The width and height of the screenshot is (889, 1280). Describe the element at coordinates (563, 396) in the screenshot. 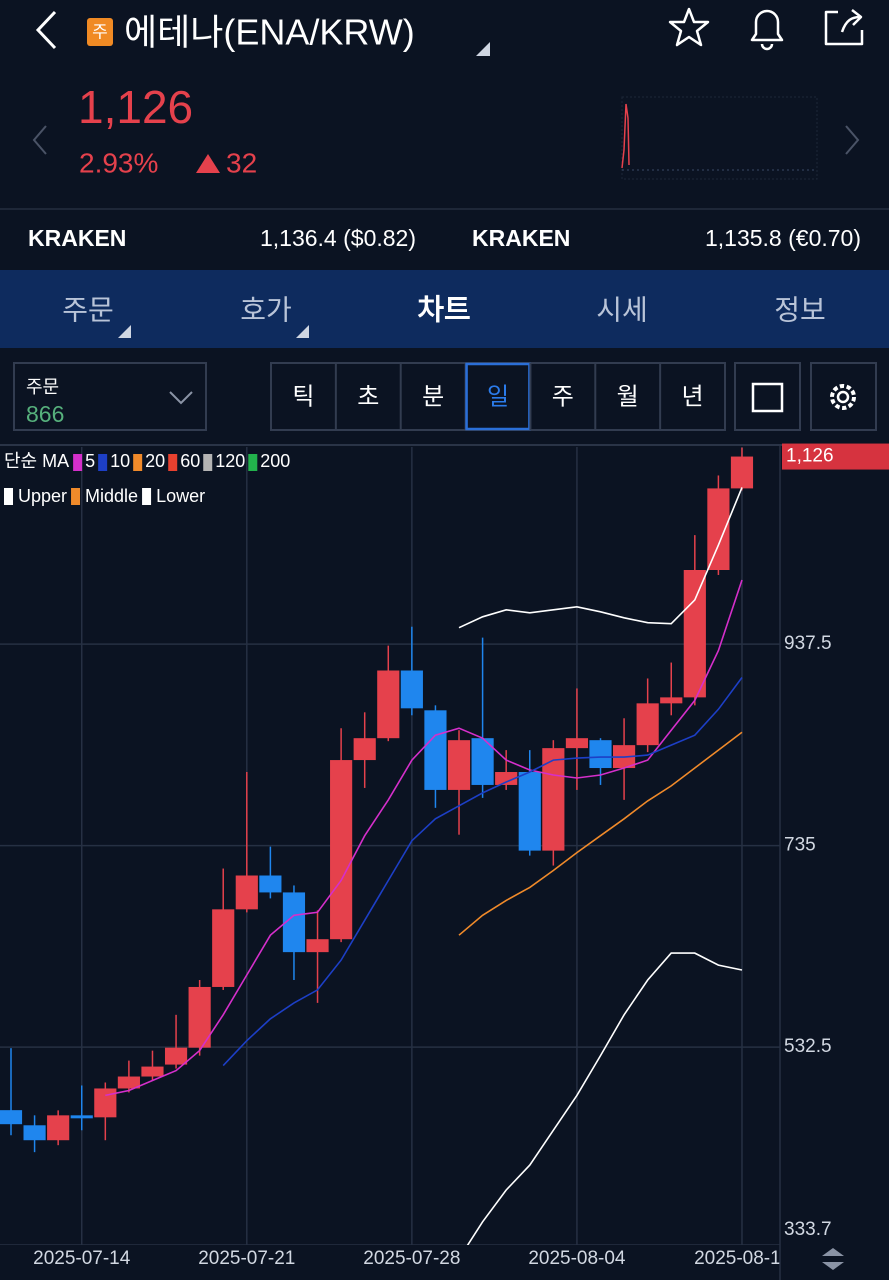

I see `period-option: 주` at that location.